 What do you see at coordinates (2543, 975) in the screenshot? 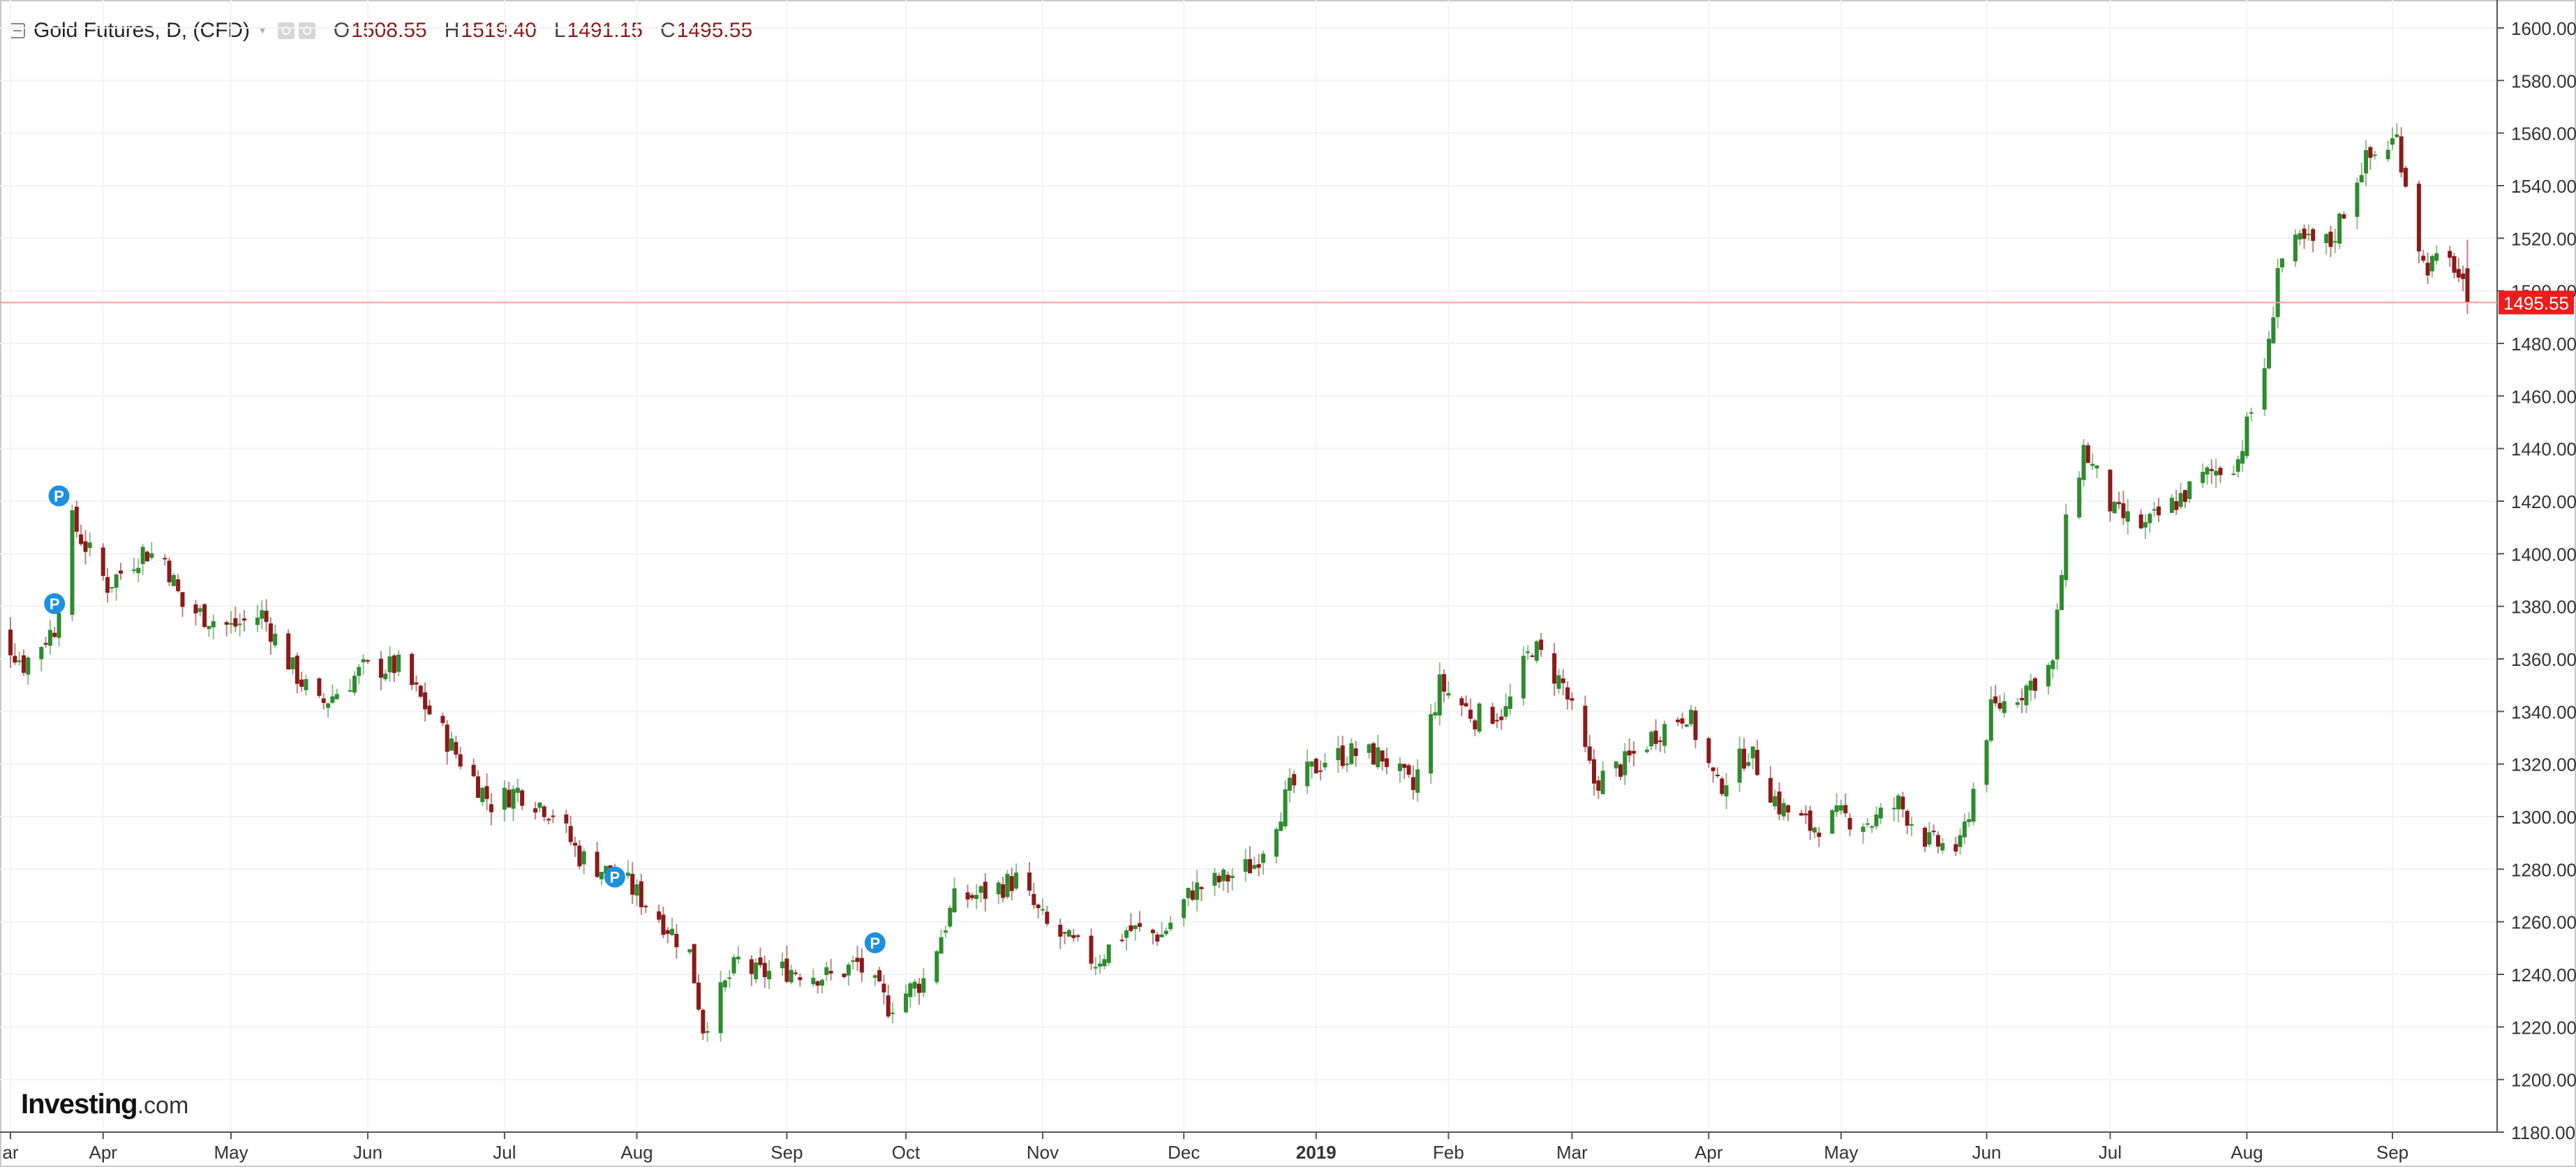
I see `y-tick-label: 1240.00` at bounding box center [2543, 975].